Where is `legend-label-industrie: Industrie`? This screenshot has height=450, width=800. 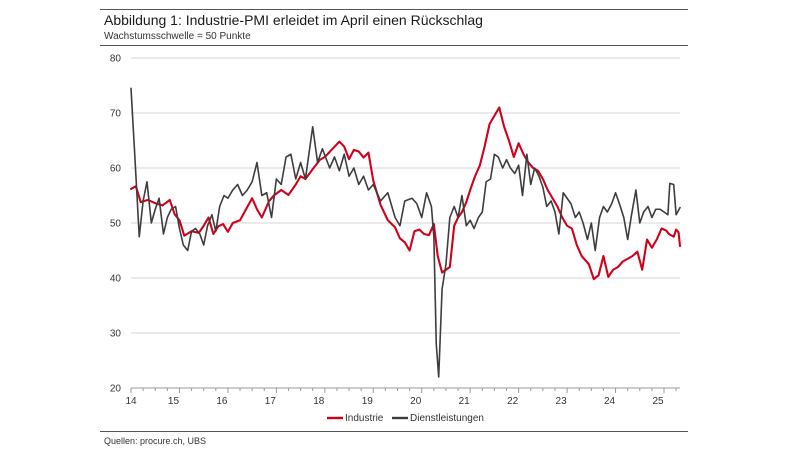
legend-label-industrie: Industrie is located at coordinates (364, 418).